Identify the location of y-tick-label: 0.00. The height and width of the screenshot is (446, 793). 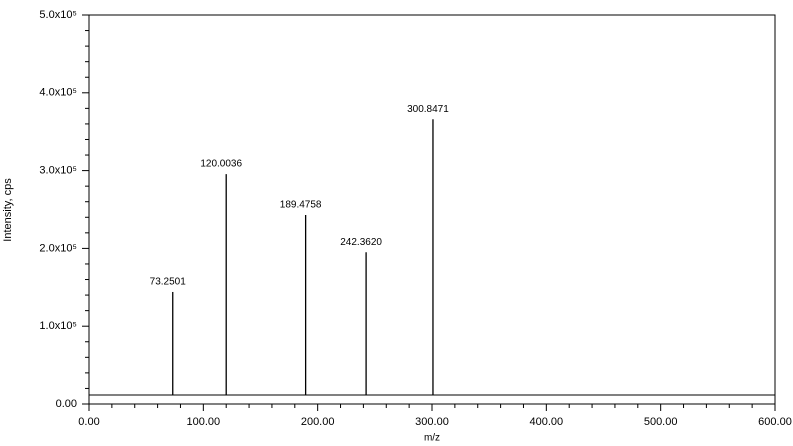
(66, 404).